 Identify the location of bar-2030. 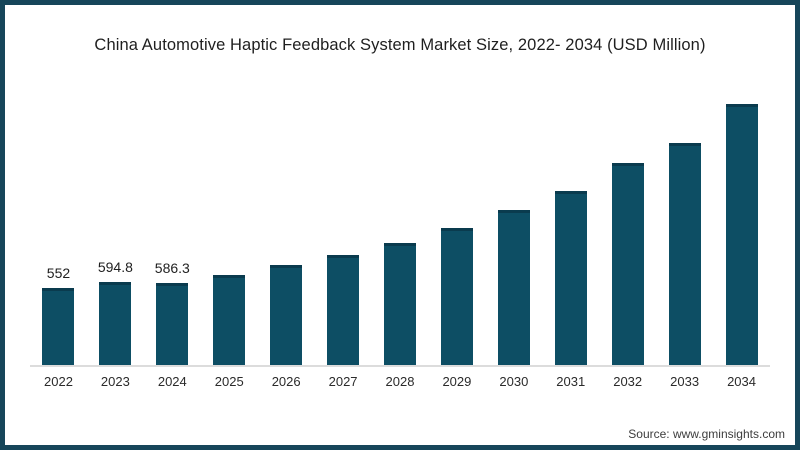
(513, 287).